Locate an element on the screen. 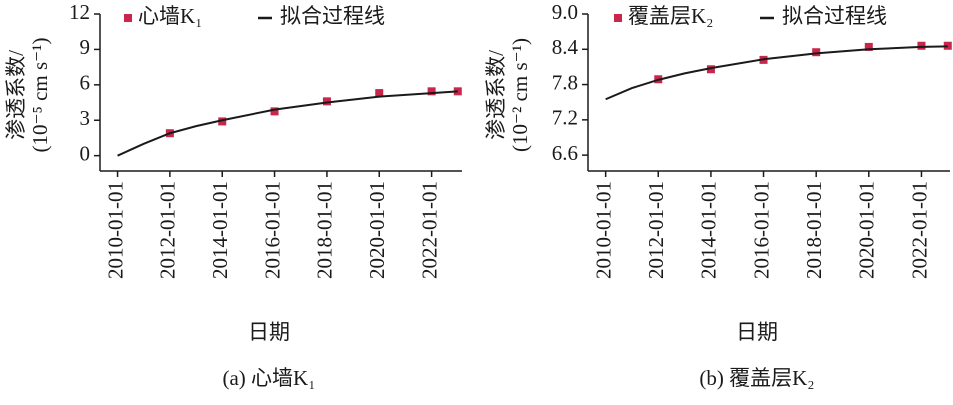 Image resolution: width=953 pixels, height=405 pixels. y-tick-label: 8.4 is located at coordinates (565, 47).